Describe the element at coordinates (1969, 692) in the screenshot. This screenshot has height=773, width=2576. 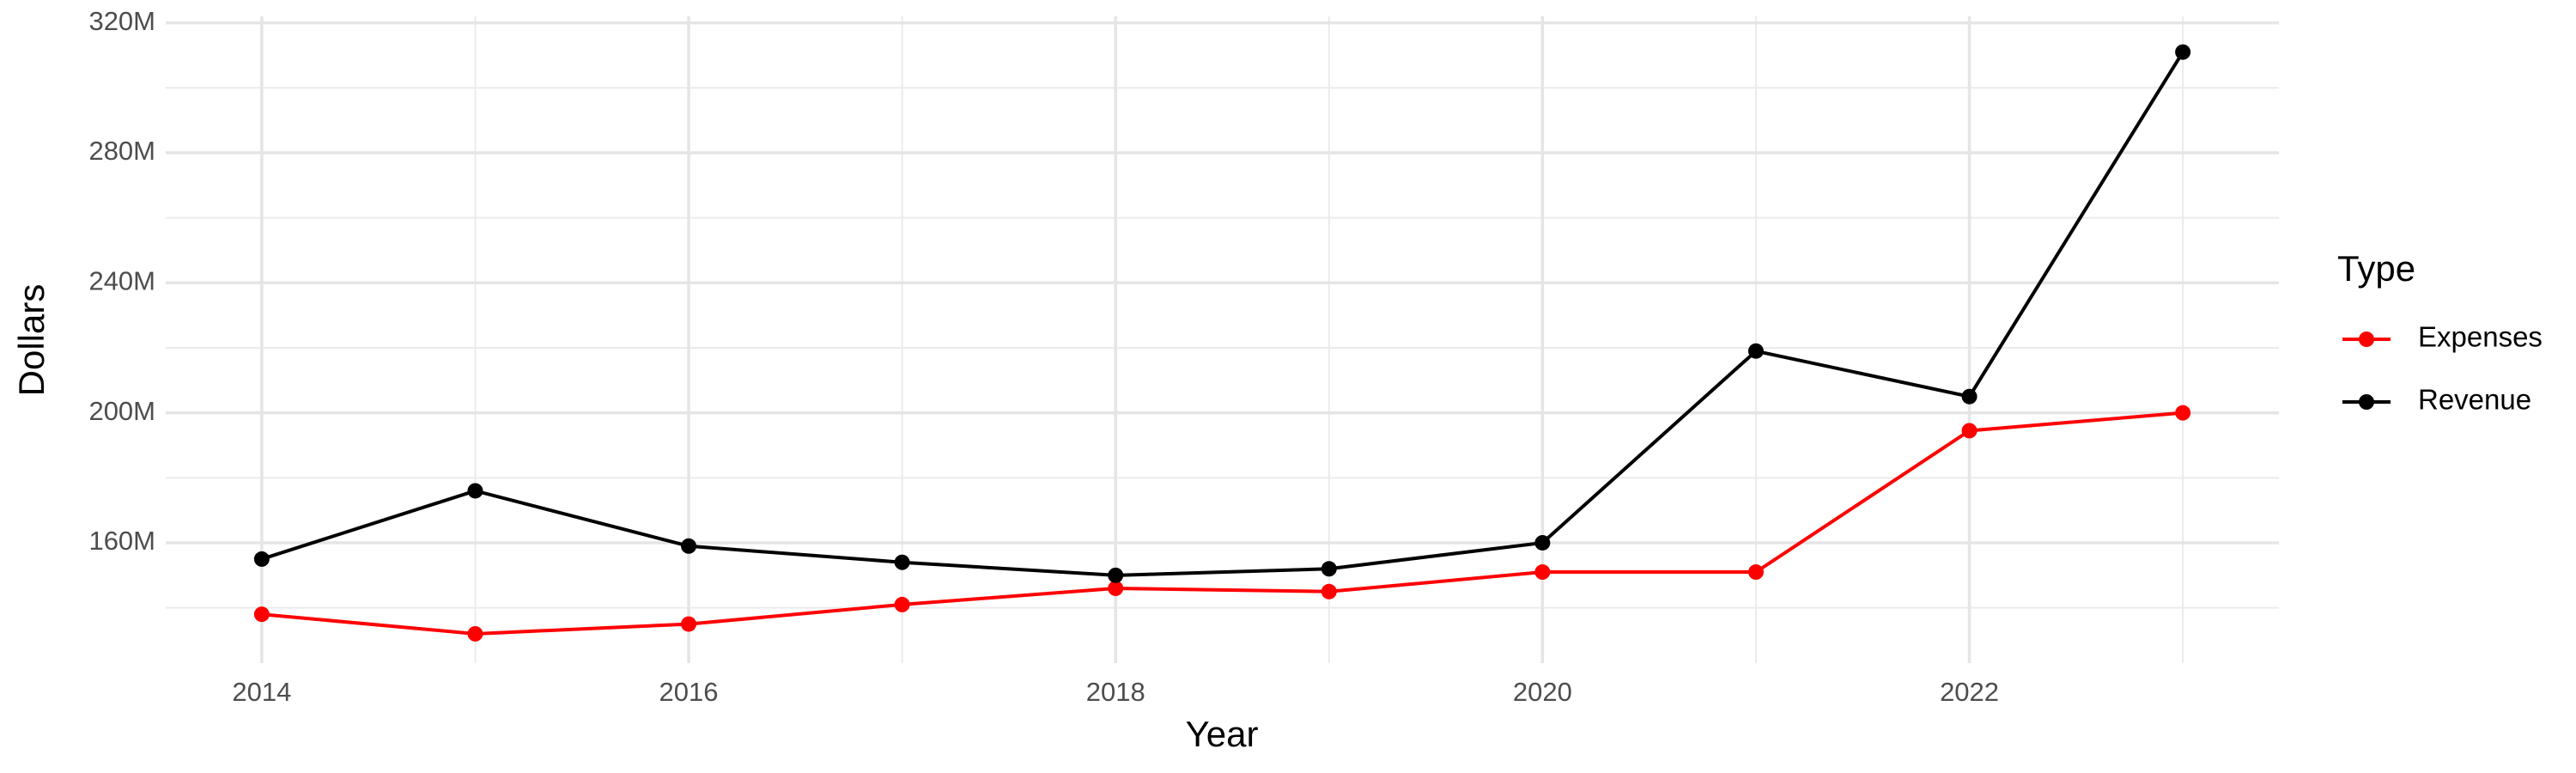
I see `x-tick-label: 2022` at that location.